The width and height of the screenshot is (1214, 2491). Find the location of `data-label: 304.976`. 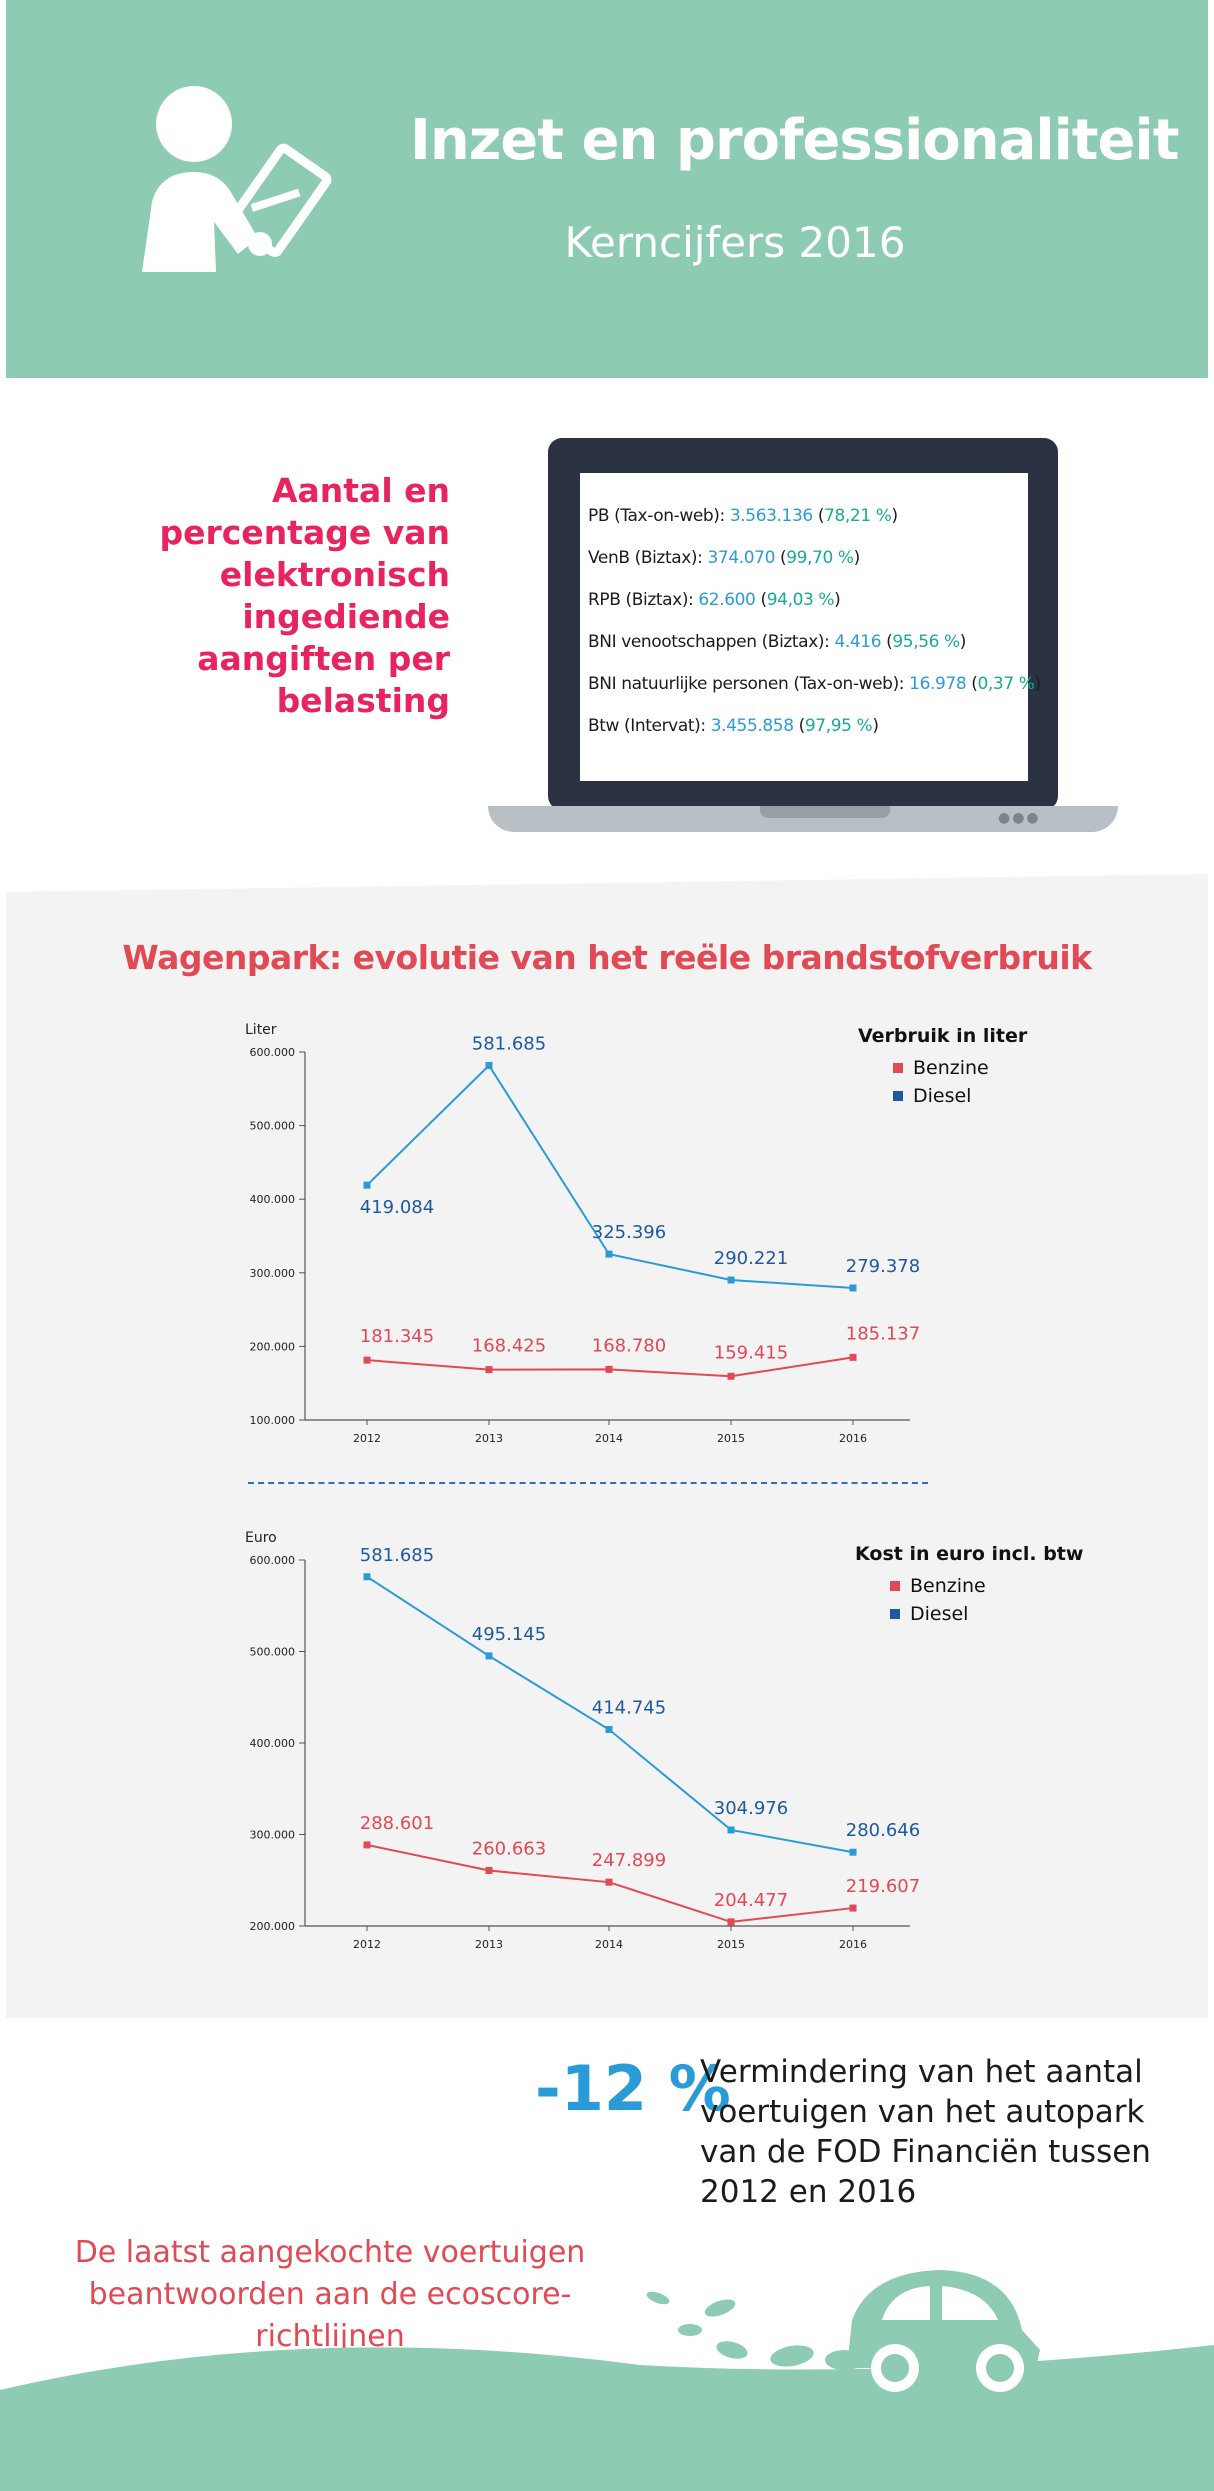

data-label: 304.976 is located at coordinates (751, 1808).